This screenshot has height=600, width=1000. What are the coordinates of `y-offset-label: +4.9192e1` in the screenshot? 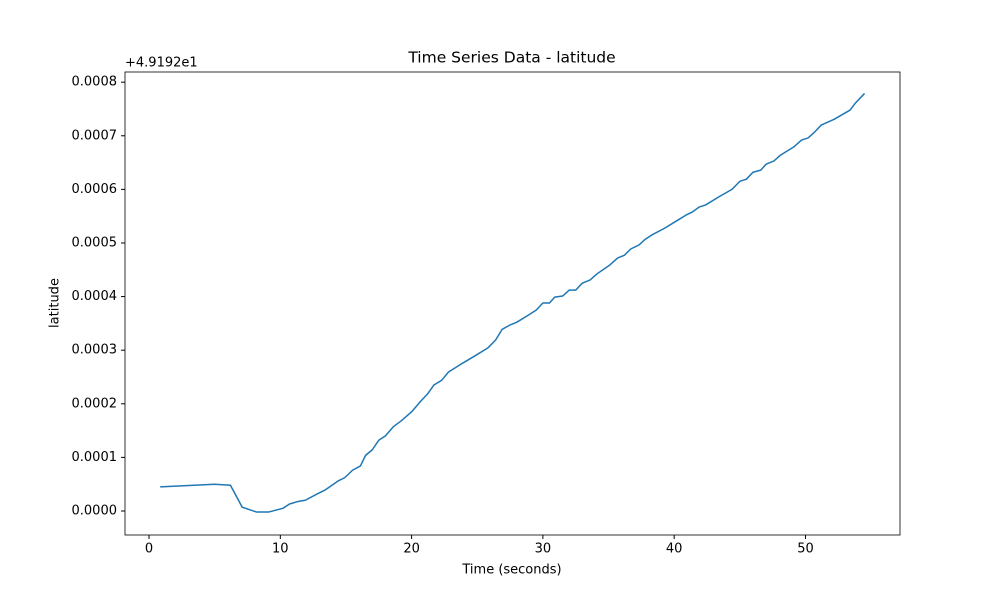 It's located at (161, 63).